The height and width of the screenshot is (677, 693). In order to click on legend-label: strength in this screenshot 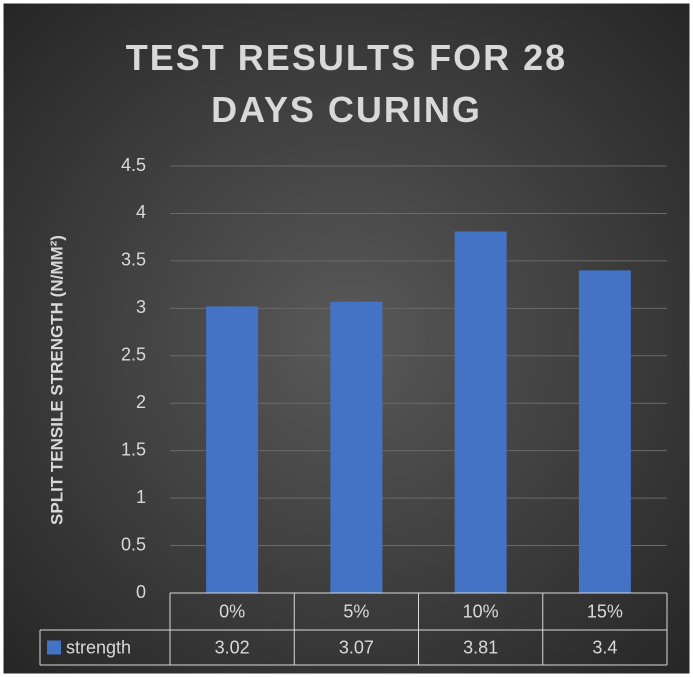, I will do `click(98, 647)`.